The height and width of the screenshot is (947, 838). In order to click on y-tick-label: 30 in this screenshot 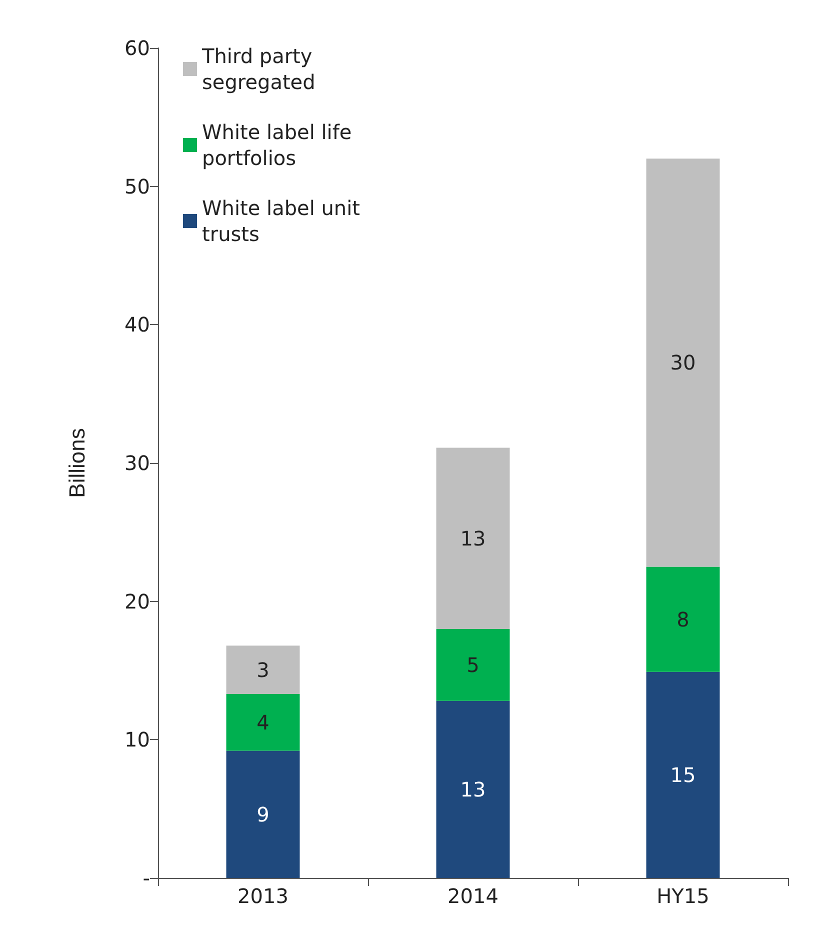, I will do `click(137, 463)`.